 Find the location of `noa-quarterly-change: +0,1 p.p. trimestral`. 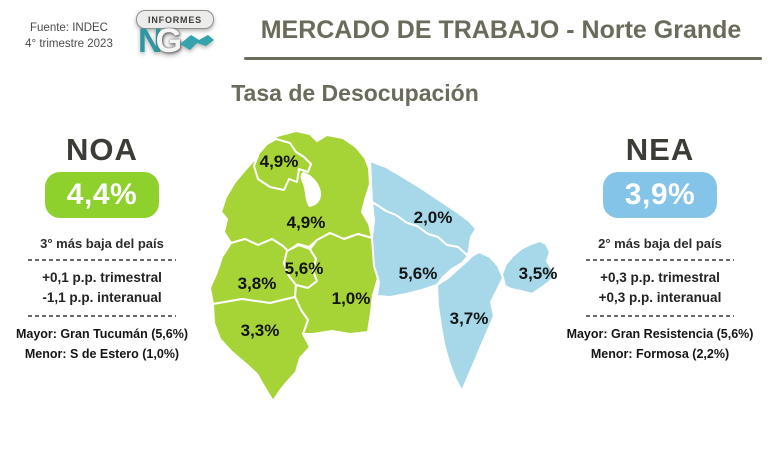

noa-quarterly-change: +0,1 p.p. trimestral is located at coordinates (102, 277).